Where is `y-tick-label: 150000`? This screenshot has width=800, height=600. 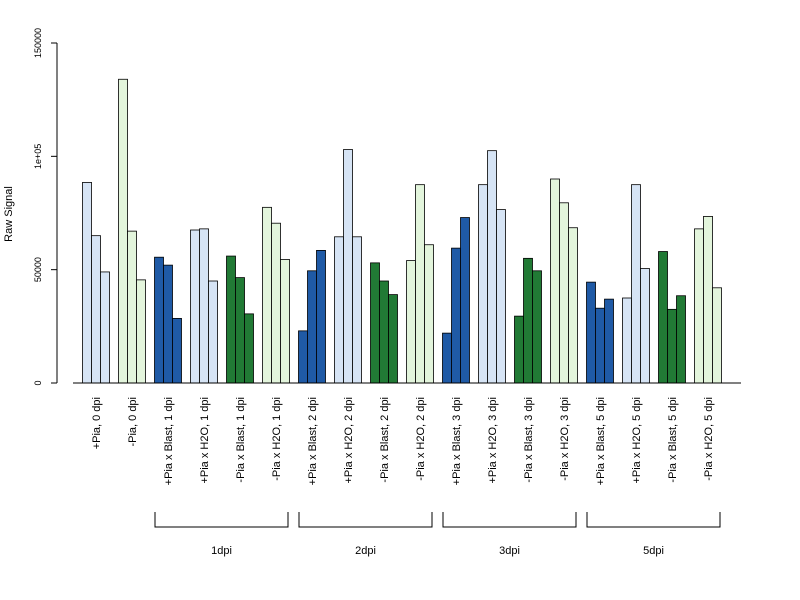 y-tick-label: 150000 is located at coordinates (38, 43).